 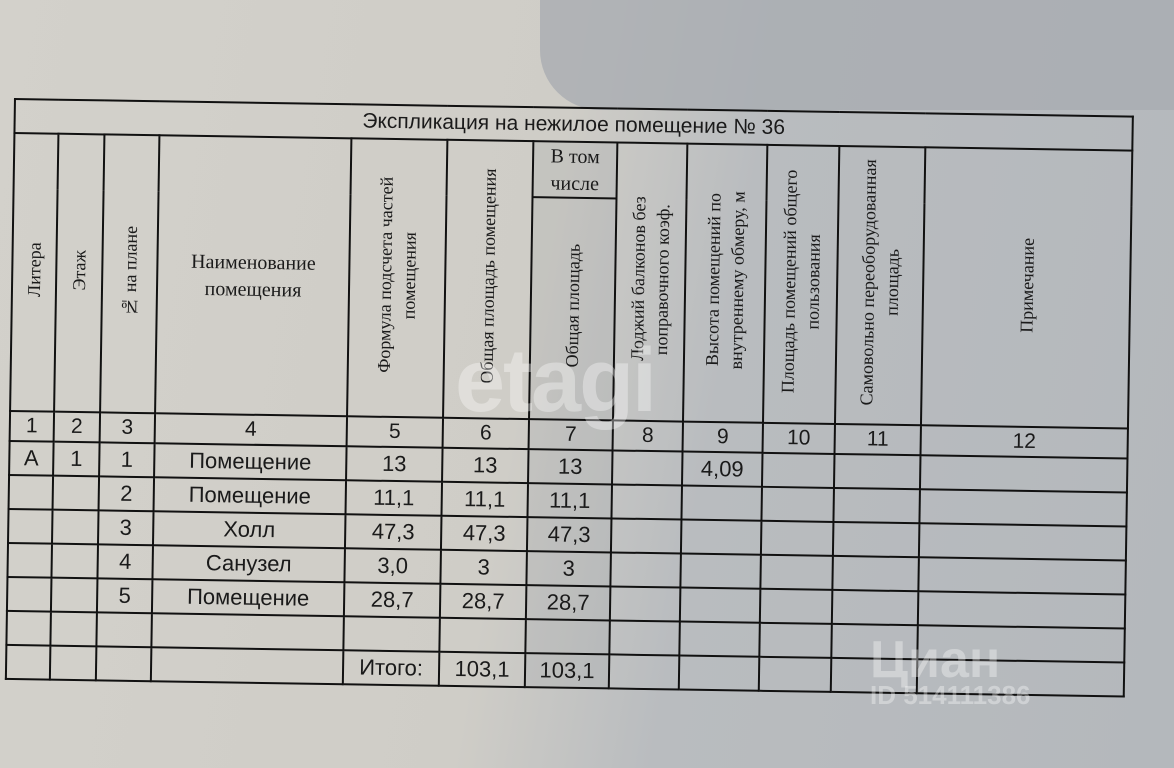 What do you see at coordinates (125, 562) in the screenshot?
I see `table-cell: 4` at bounding box center [125, 562].